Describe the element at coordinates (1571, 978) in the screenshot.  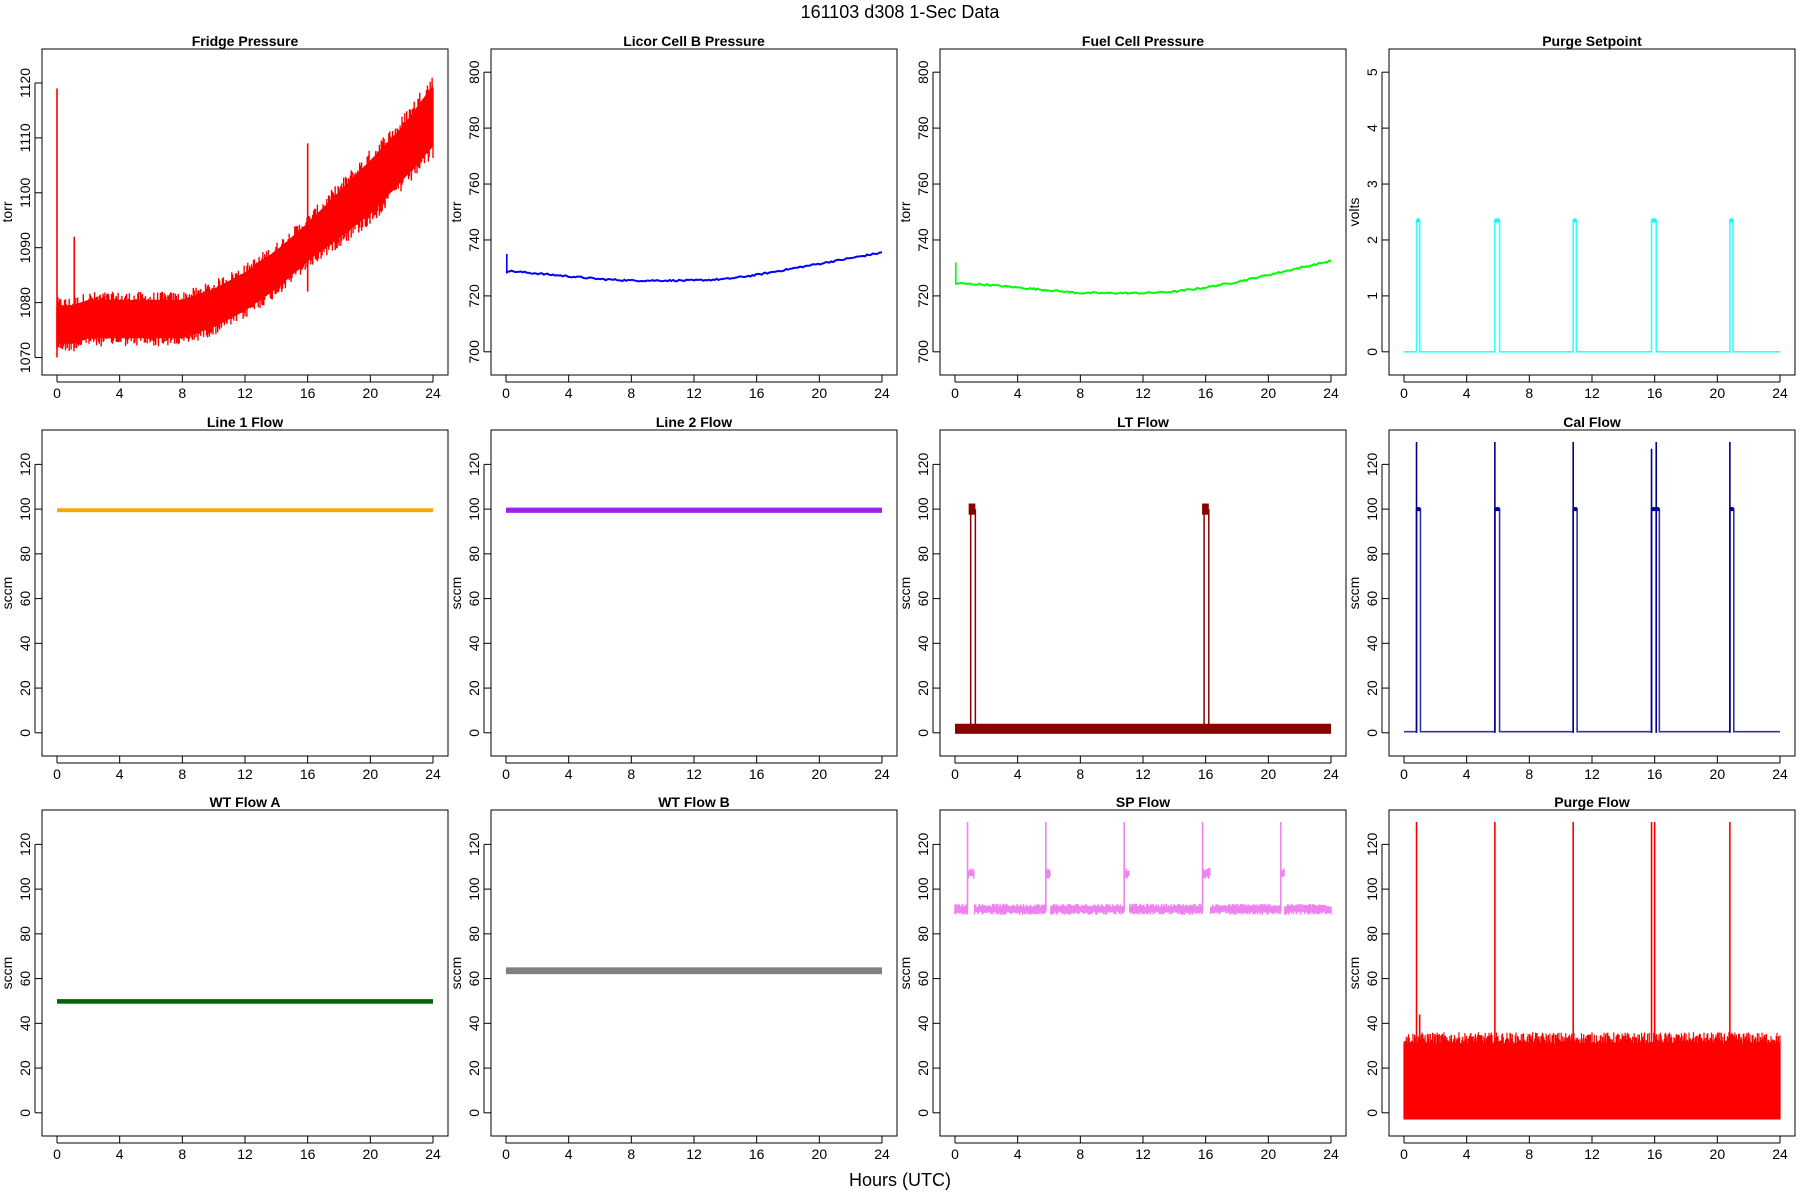
I see `panel-11: Purge Flow sccm 0 4 8 12 16 20 24 0 20 40 60 80 100 120` at that location.